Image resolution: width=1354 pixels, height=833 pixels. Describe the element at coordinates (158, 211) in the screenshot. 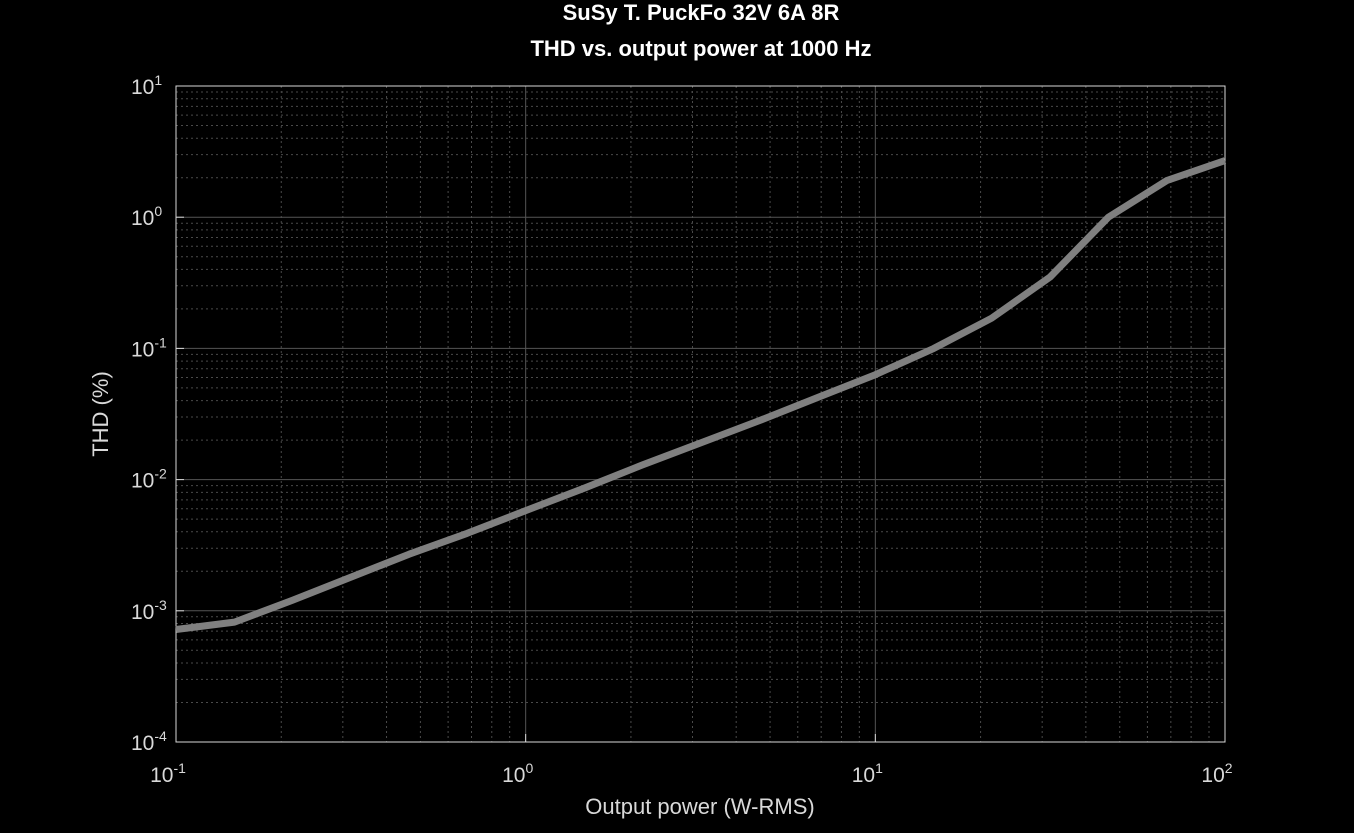

I see `y-tick-exponent: 0` at that location.